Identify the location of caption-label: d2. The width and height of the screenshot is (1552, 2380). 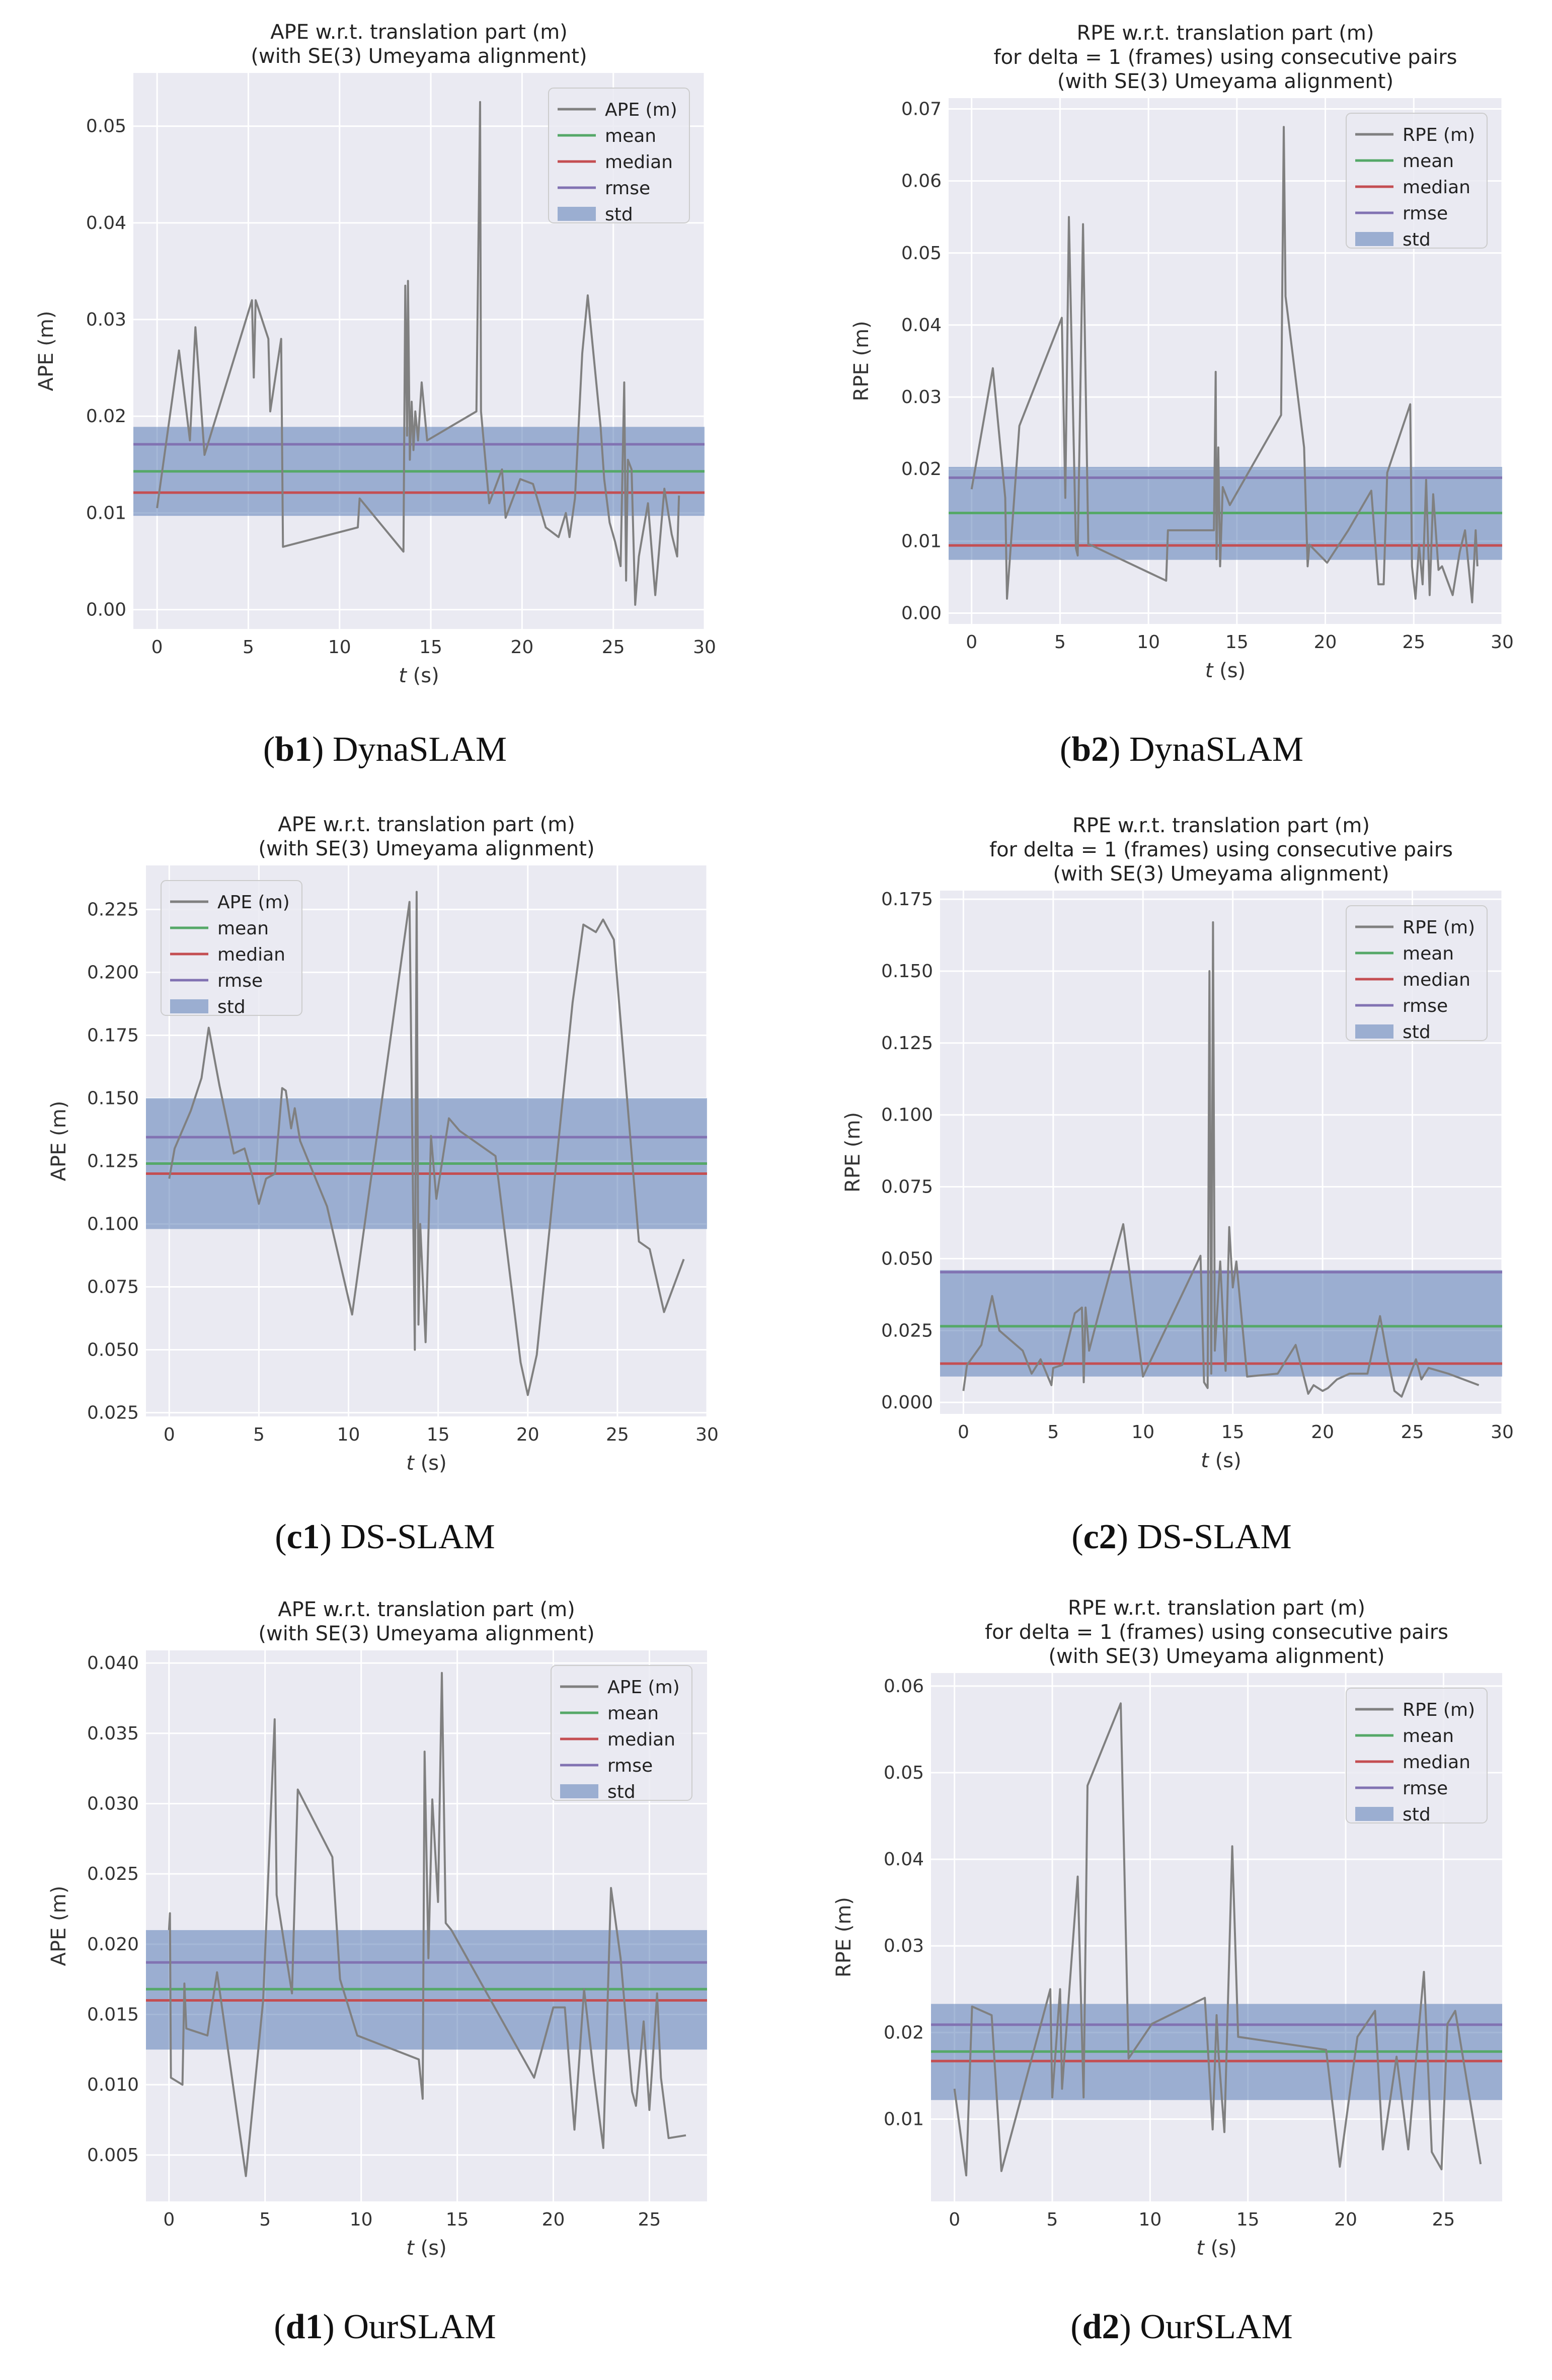
(1101, 2327).